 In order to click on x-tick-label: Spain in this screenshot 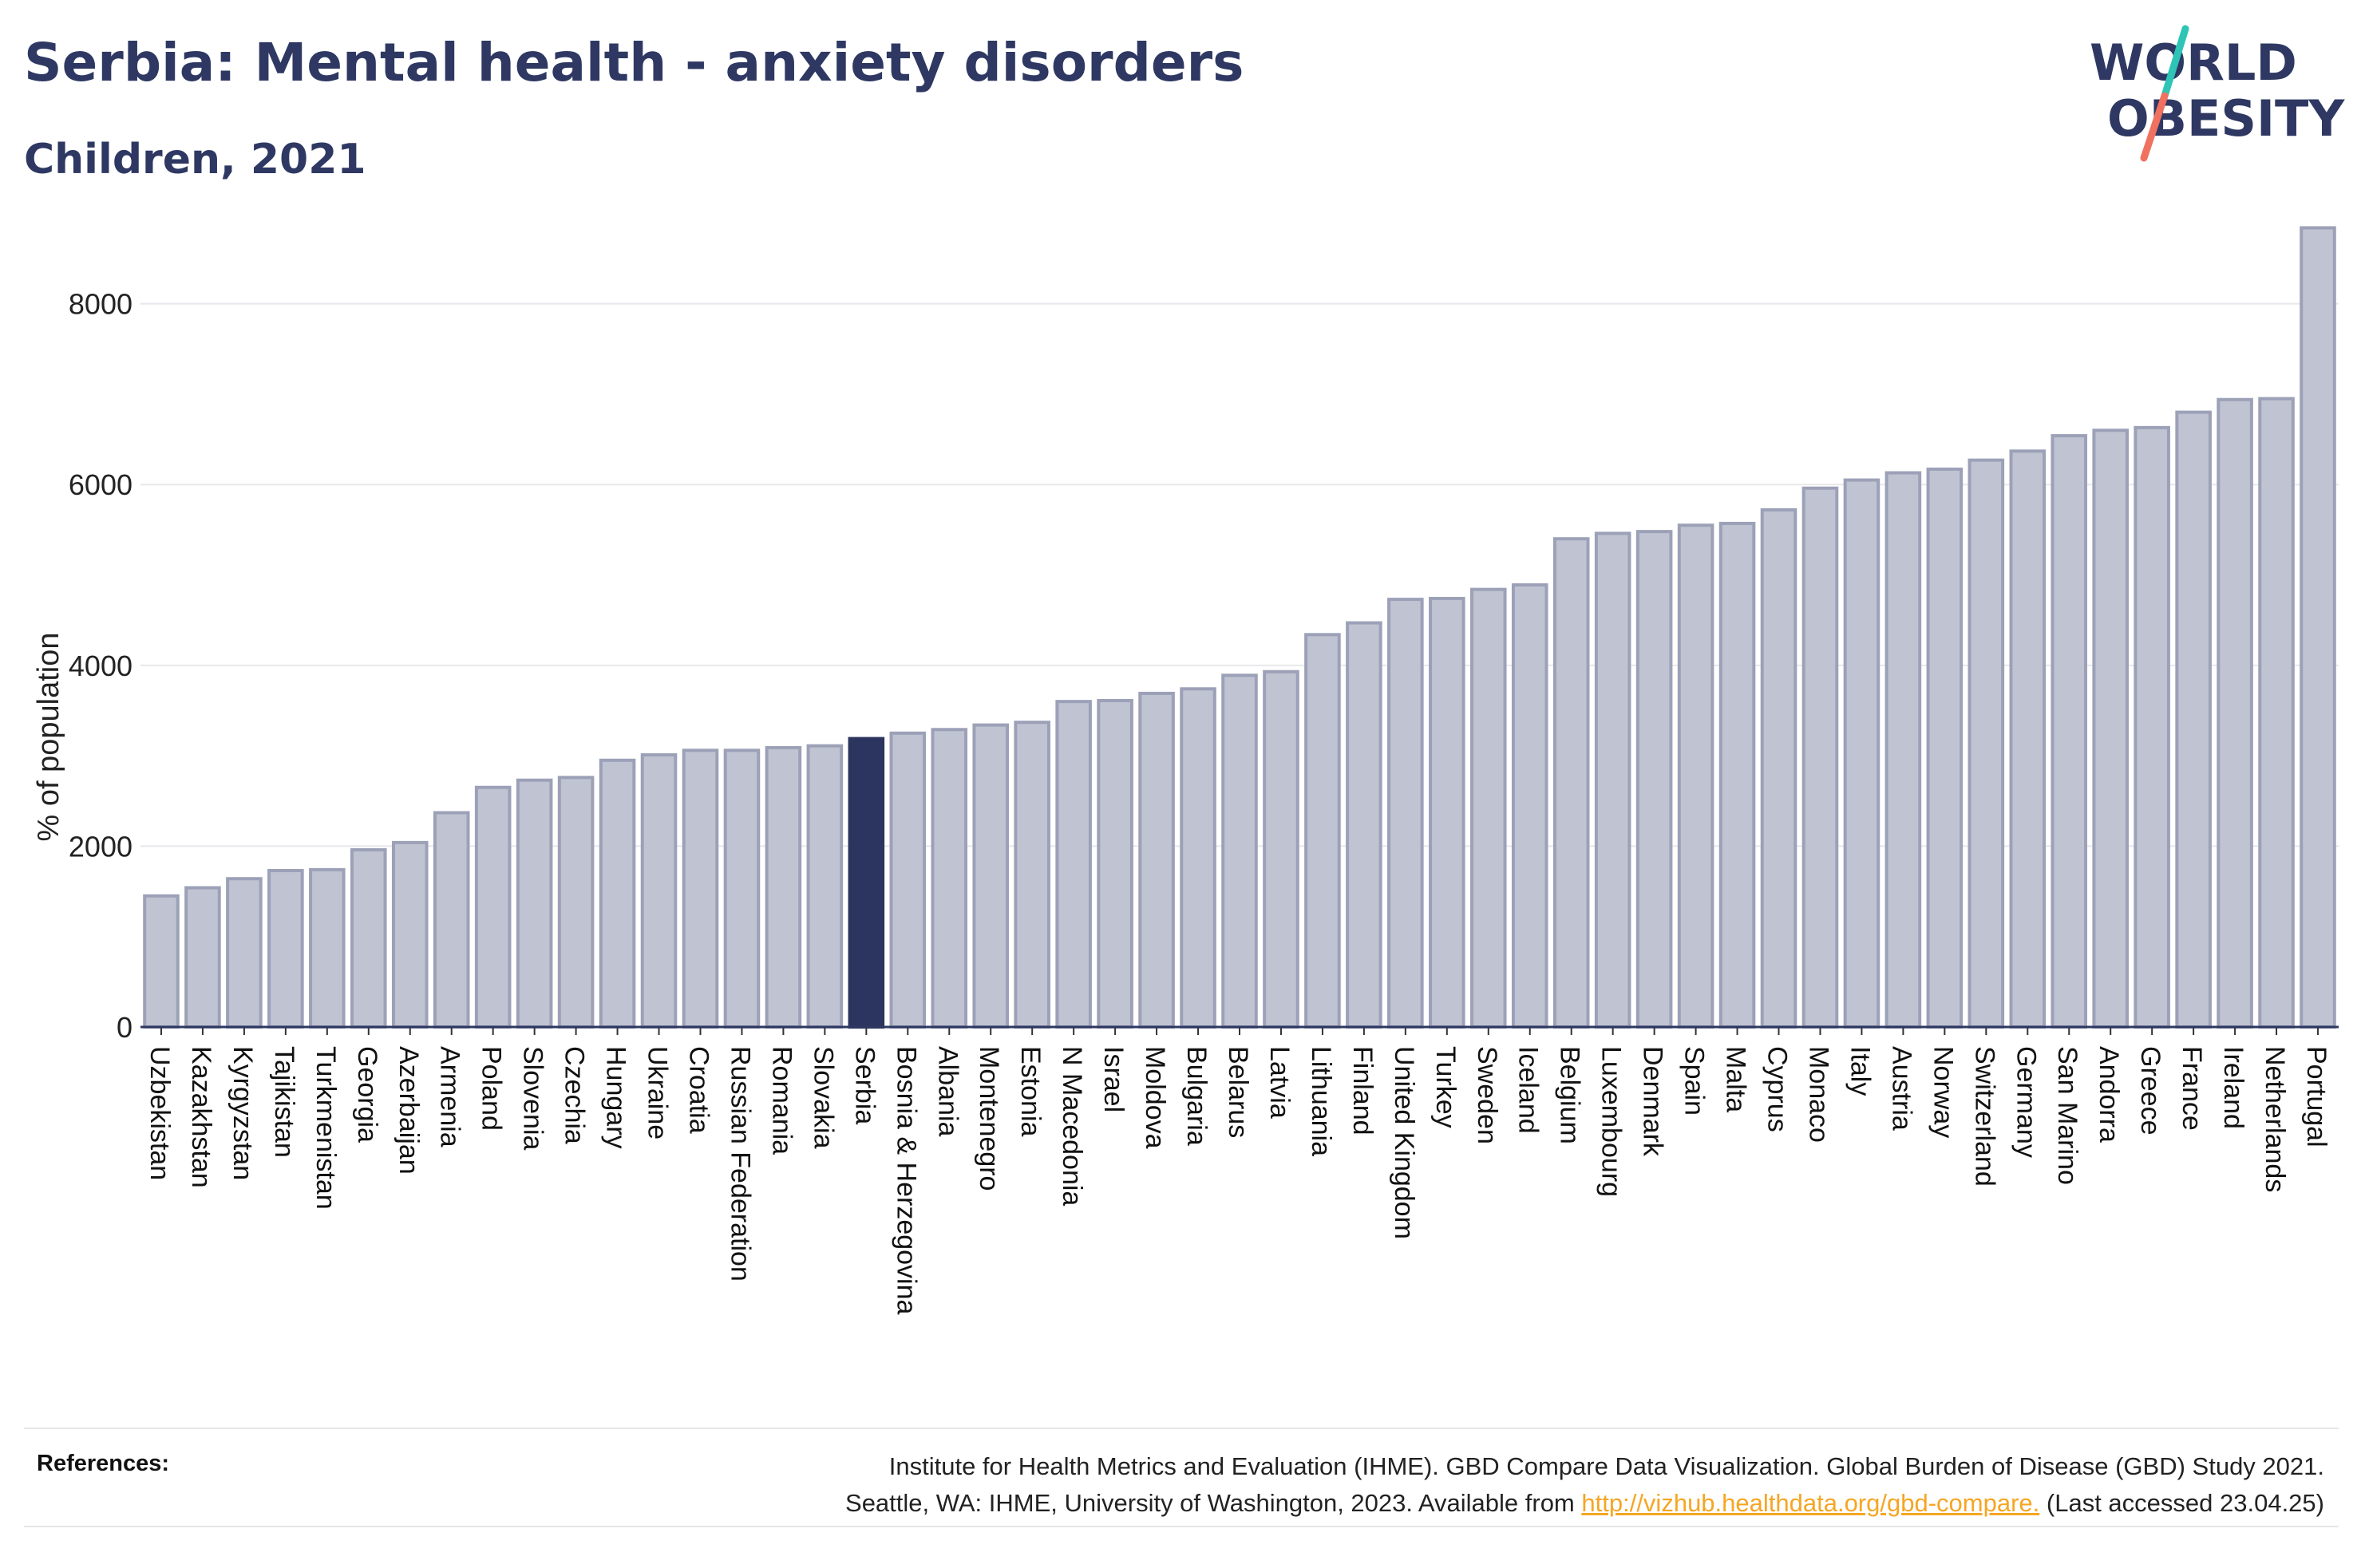, I will do `click(1694, 1081)`.